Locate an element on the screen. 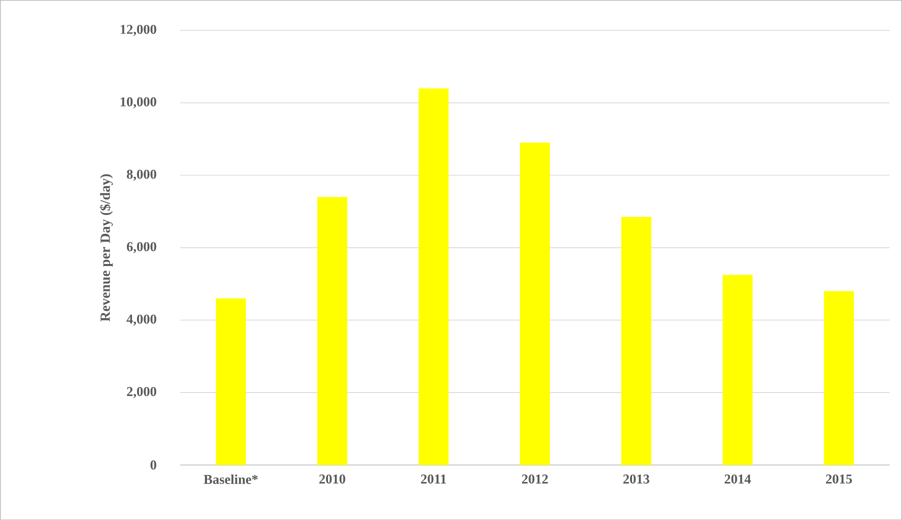  y-tick-label: 2,000 is located at coordinates (141, 392).